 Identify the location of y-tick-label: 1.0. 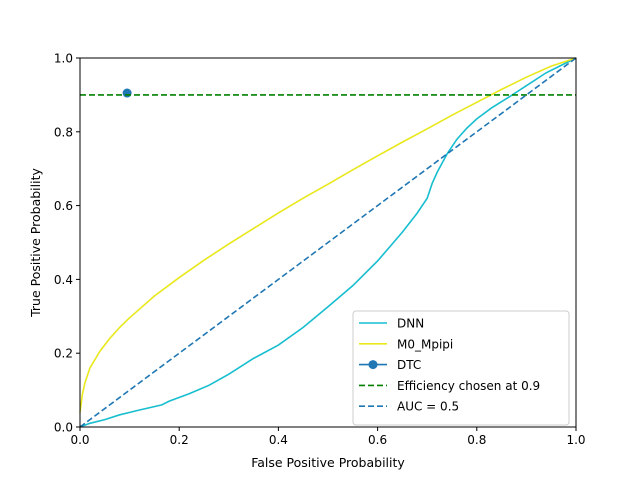
(63, 59).